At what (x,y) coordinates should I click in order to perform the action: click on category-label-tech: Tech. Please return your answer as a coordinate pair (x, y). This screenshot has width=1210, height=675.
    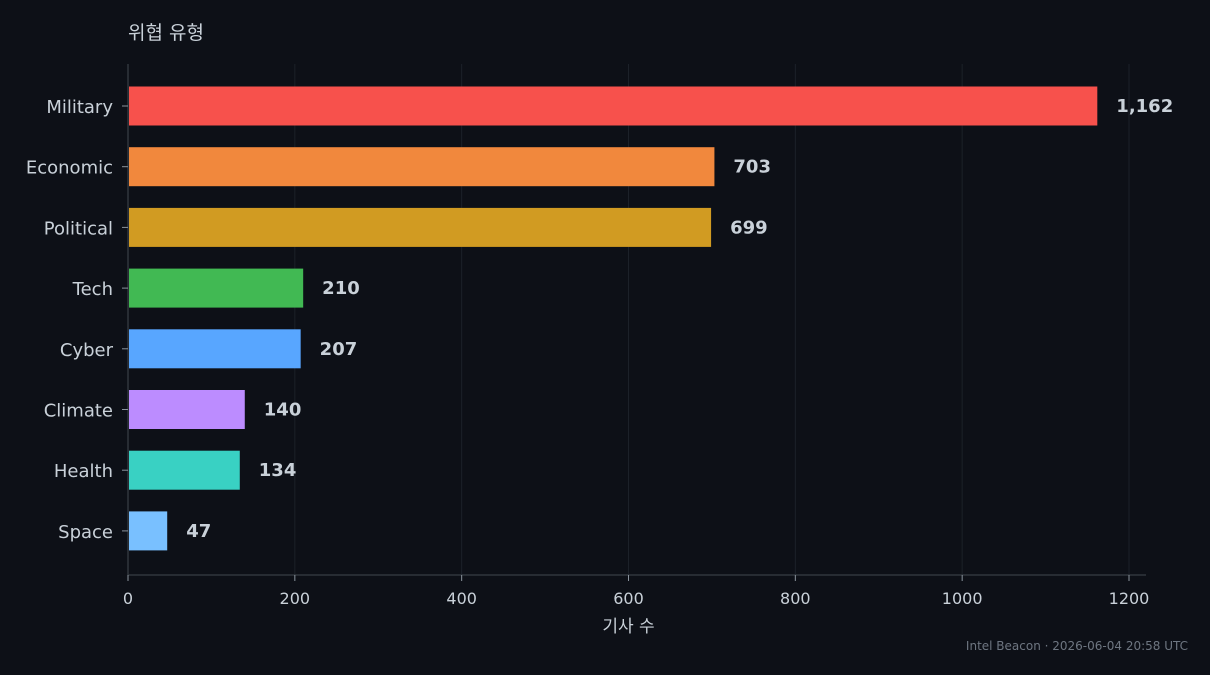
    Looking at the image, I should click on (92, 289).